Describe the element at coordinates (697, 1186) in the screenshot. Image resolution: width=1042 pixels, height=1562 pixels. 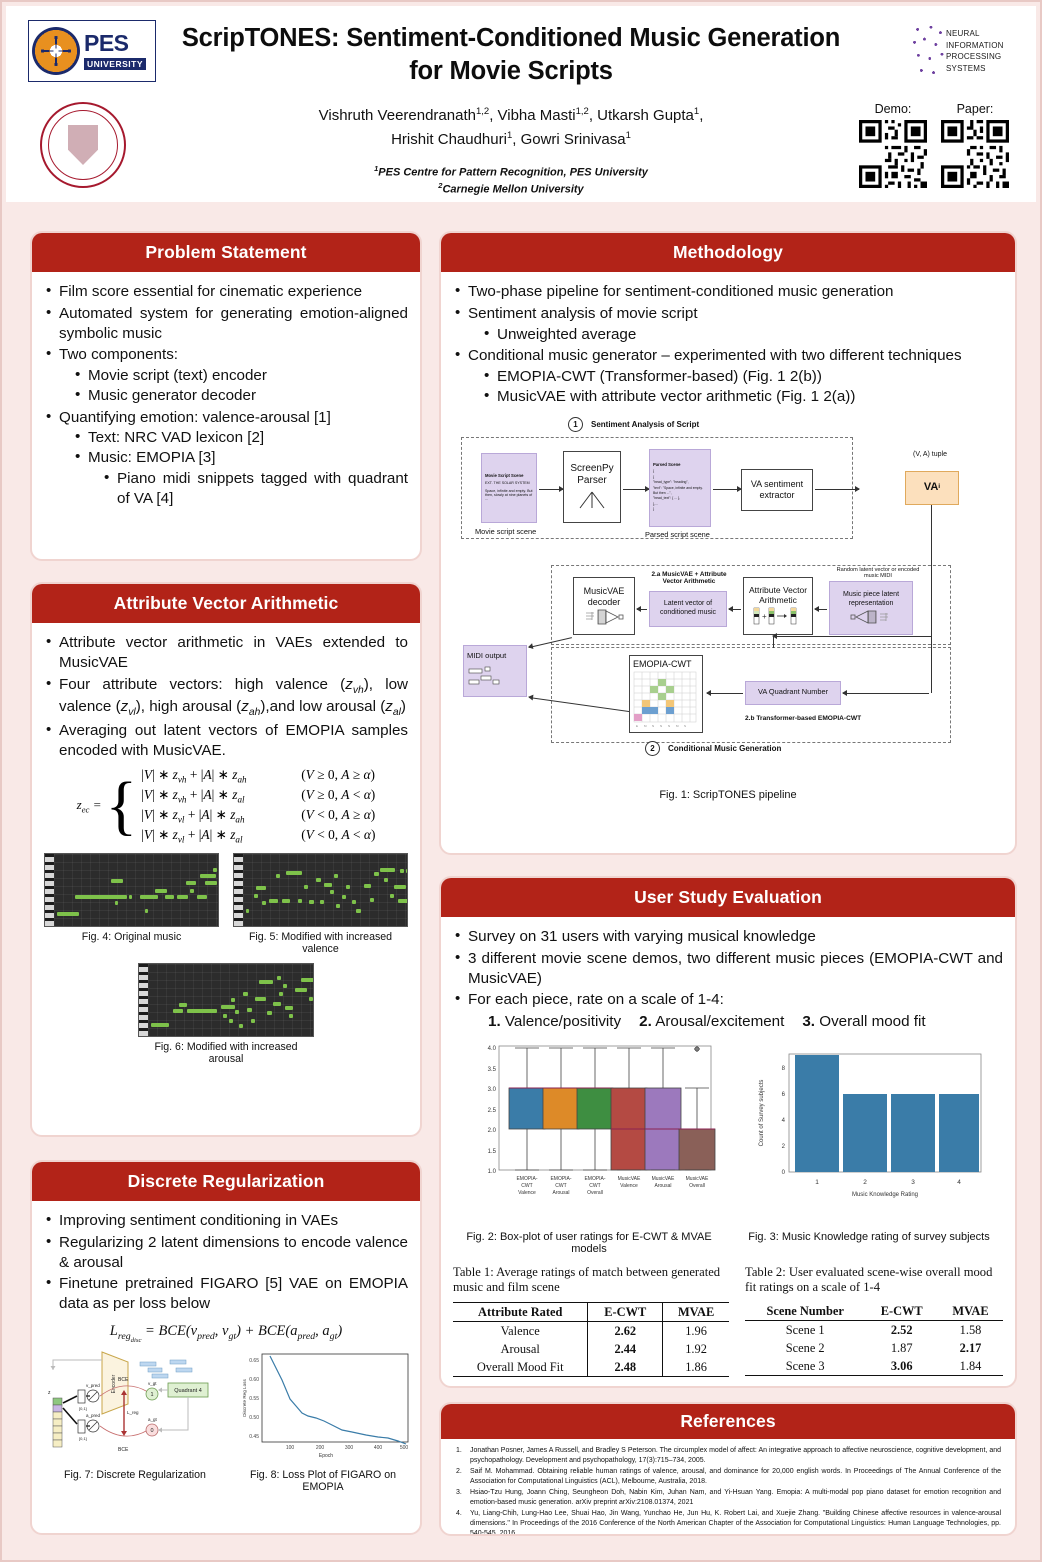
I see `svg-text: Overall` at that location.